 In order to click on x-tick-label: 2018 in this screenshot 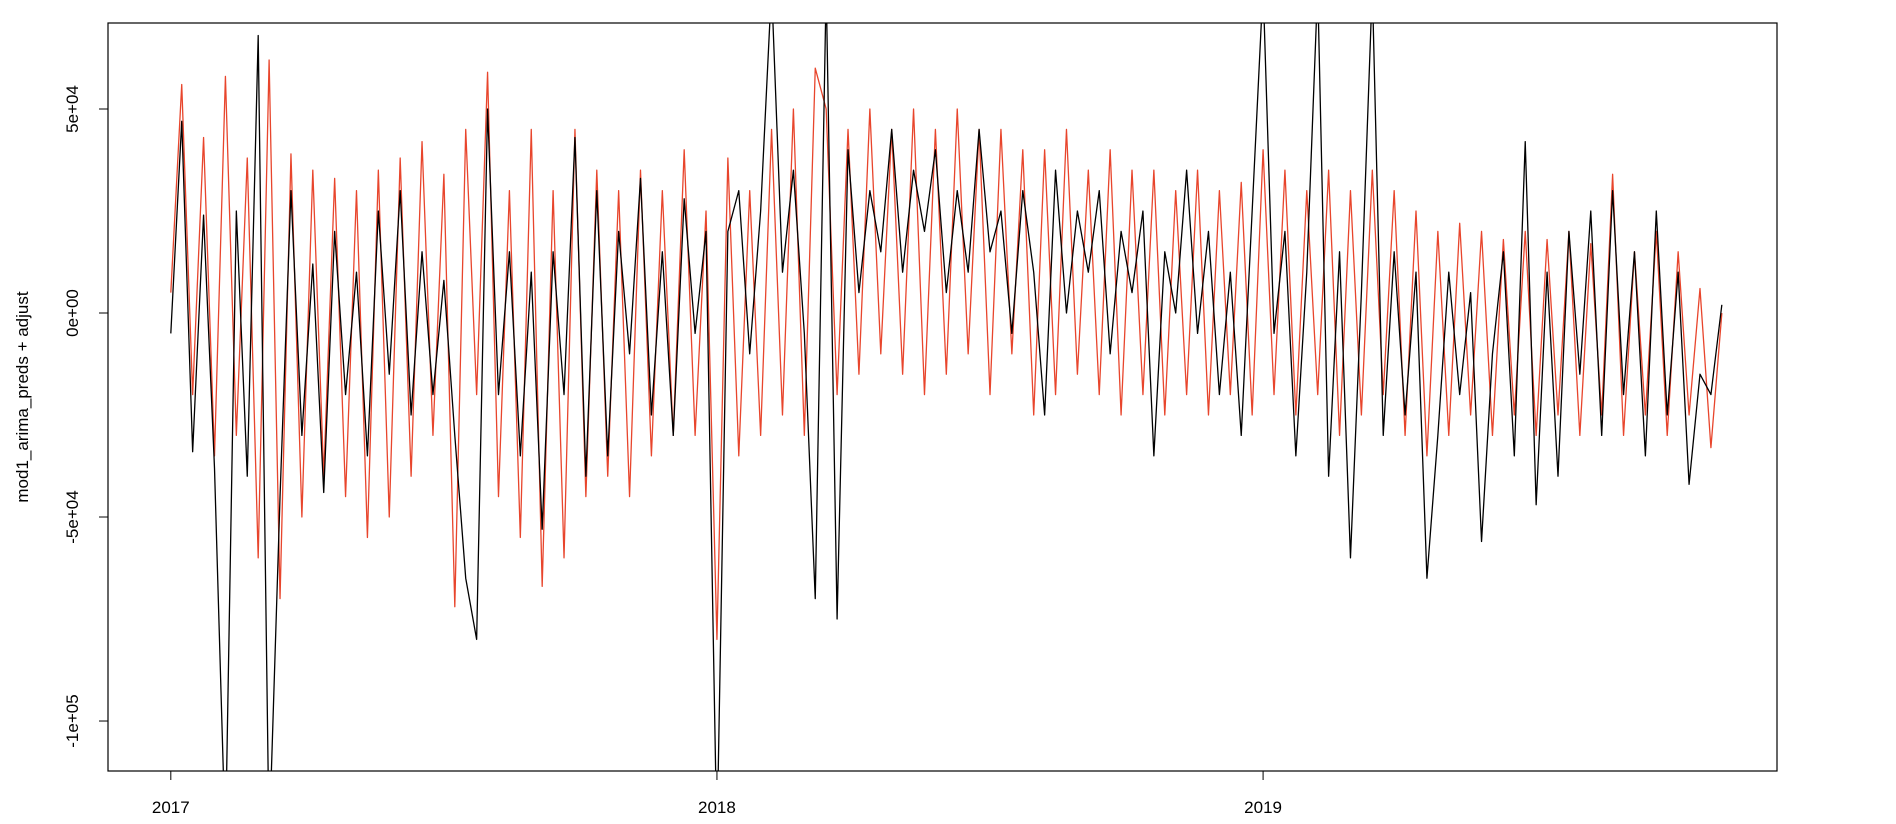, I will do `click(717, 807)`.